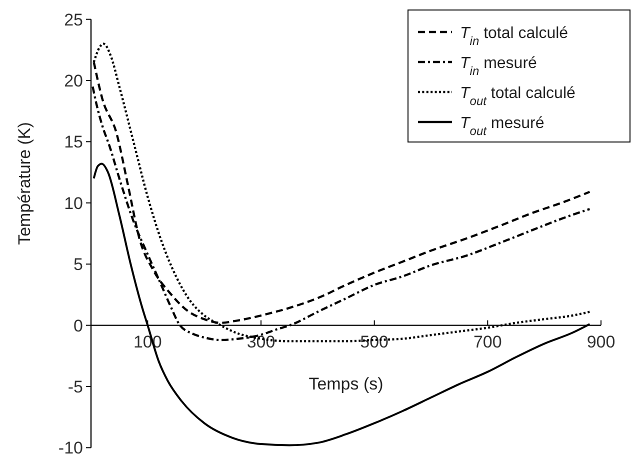 This screenshot has height=457, width=635. What do you see at coordinates (73, 203) in the screenshot?
I see `y-tick-label: 10` at bounding box center [73, 203].